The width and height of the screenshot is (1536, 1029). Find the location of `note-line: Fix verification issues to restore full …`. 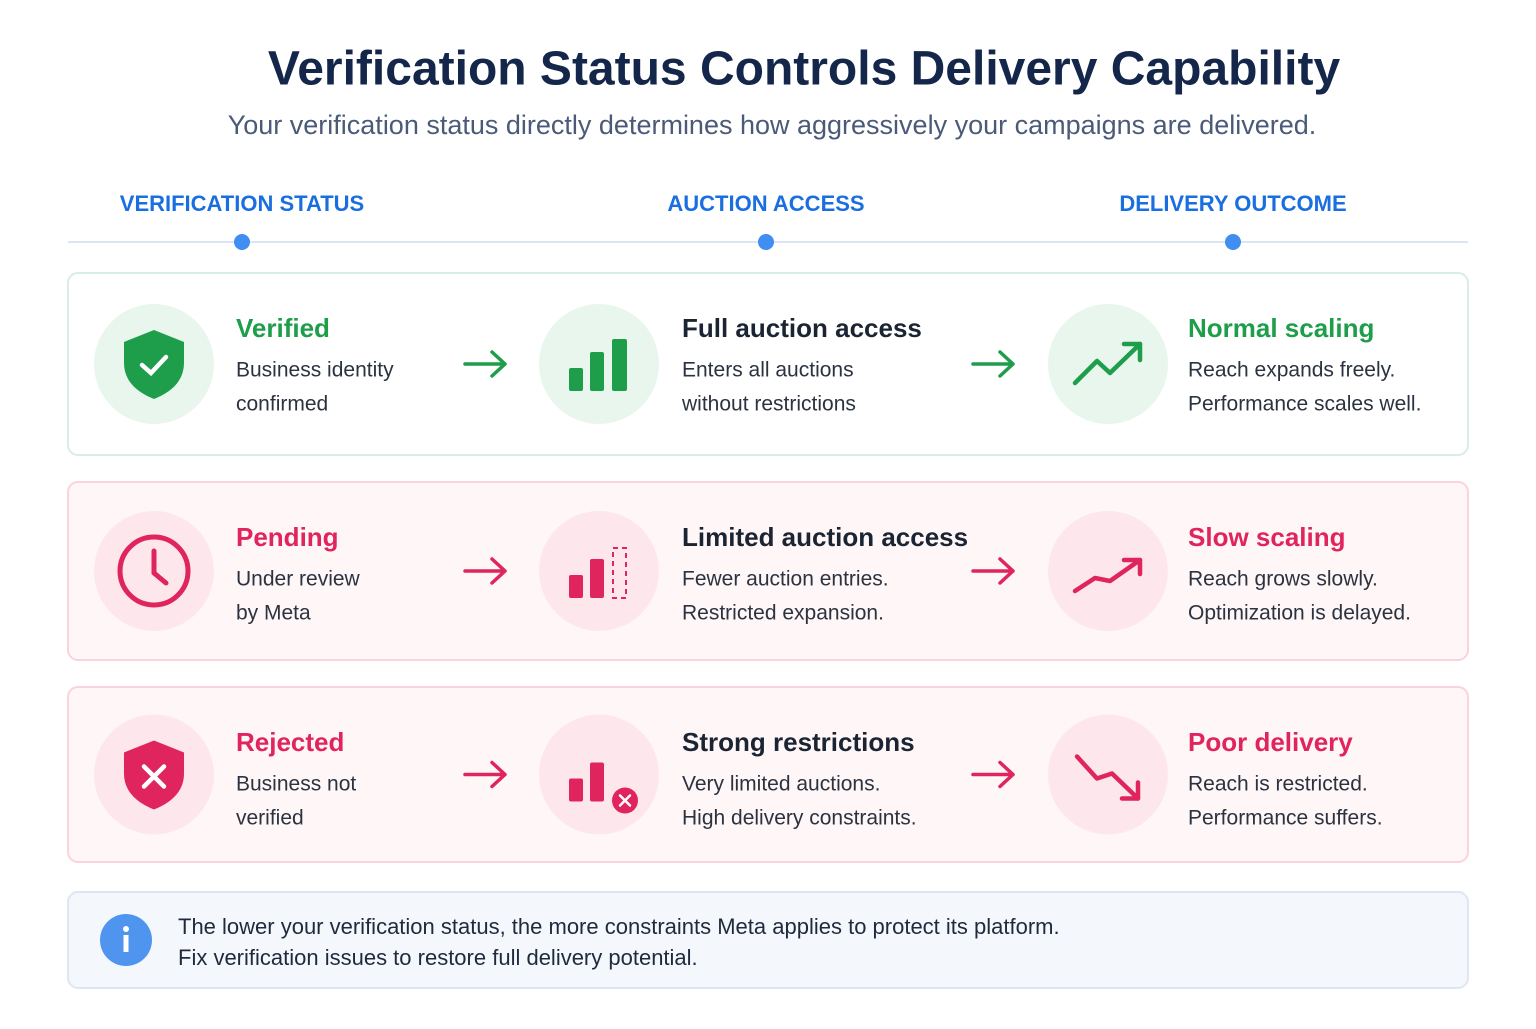

note-line: Fix verification issues to restore full … is located at coordinates (438, 957).